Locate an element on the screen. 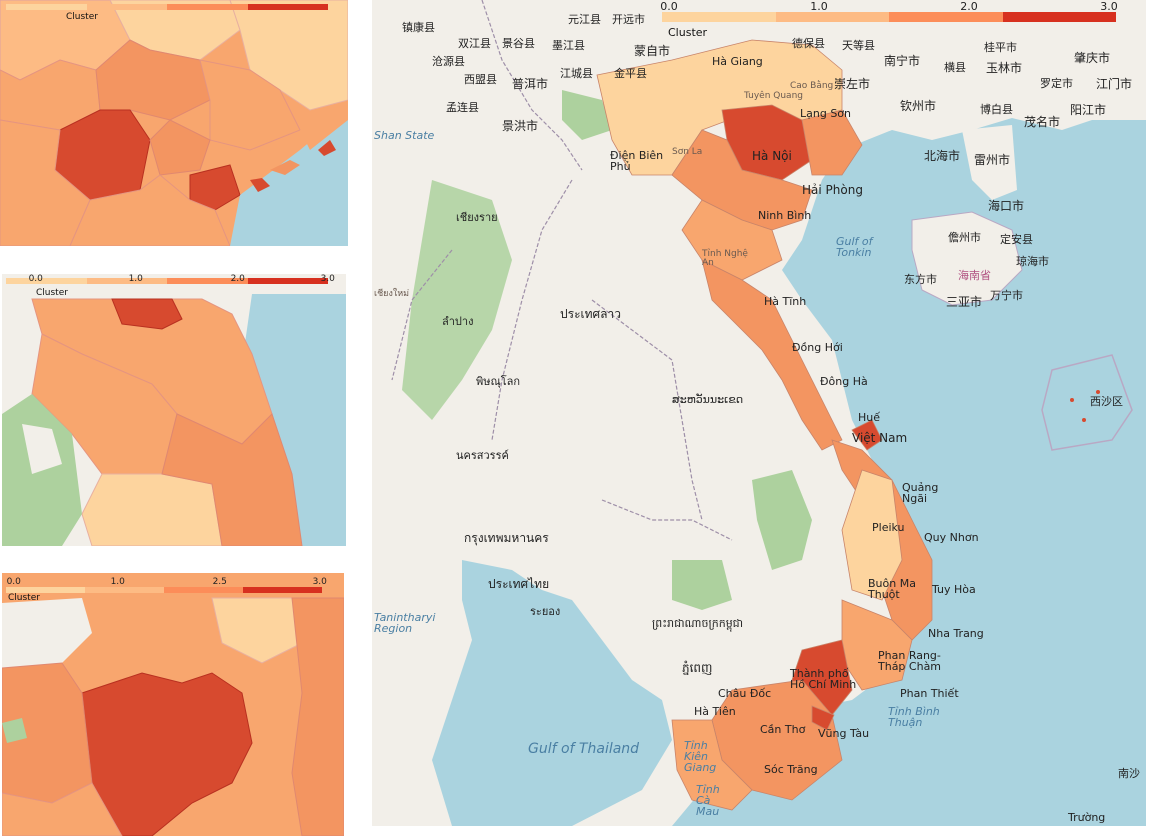 This screenshot has width=1156, height=836. label-cn5: 蒙自市 is located at coordinates (652, 51).